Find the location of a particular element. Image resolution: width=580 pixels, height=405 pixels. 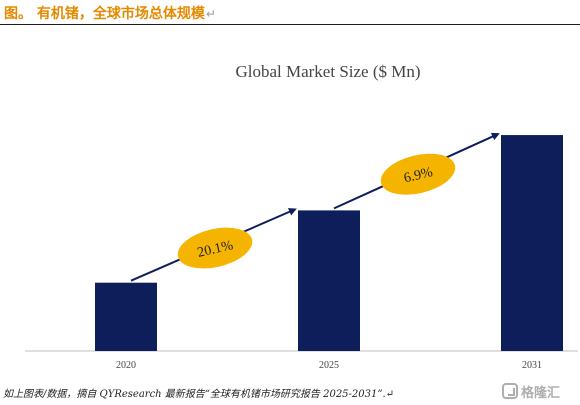

bar-2025 is located at coordinates (329, 280).